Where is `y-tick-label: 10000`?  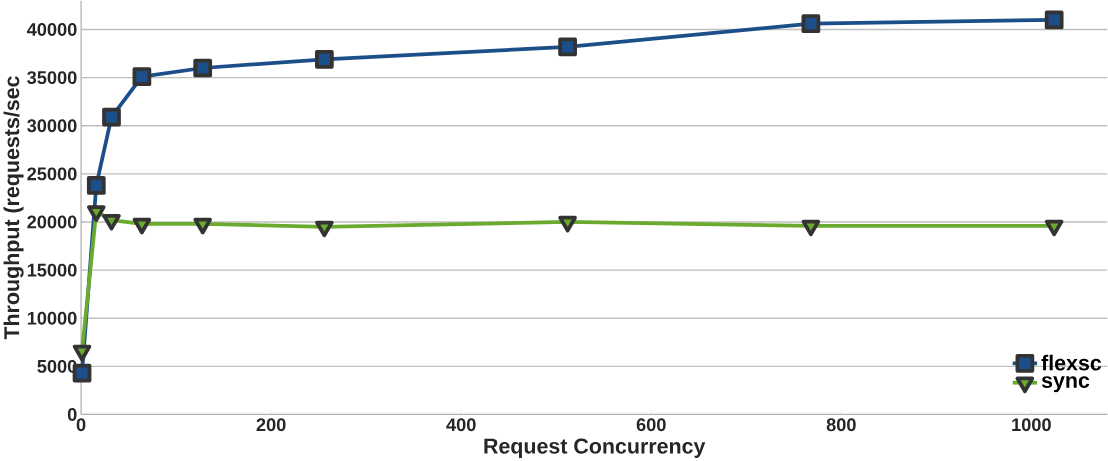
y-tick-label: 10000 is located at coordinates (52, 318).